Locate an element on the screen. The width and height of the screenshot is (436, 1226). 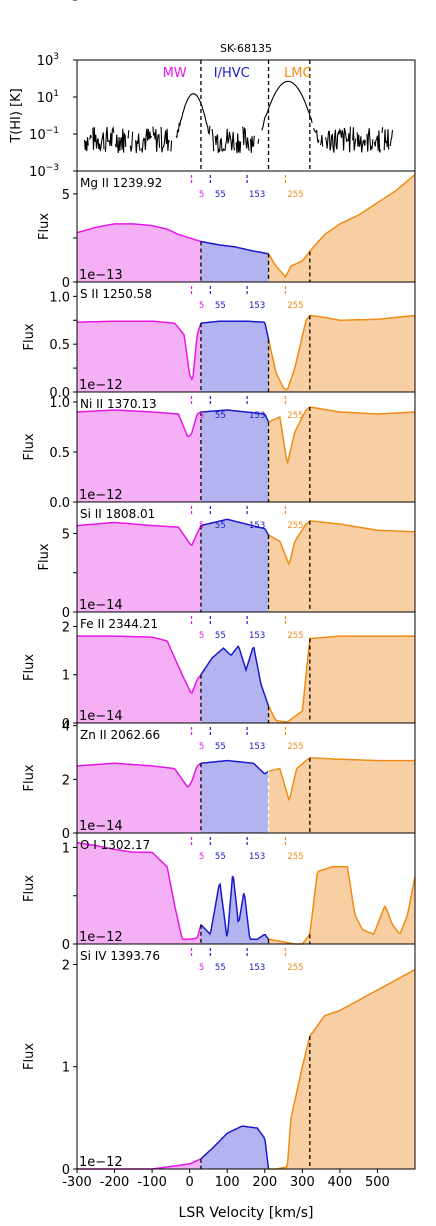
marker-label-mg2-1: 55 is located at coordinates (220, 195).